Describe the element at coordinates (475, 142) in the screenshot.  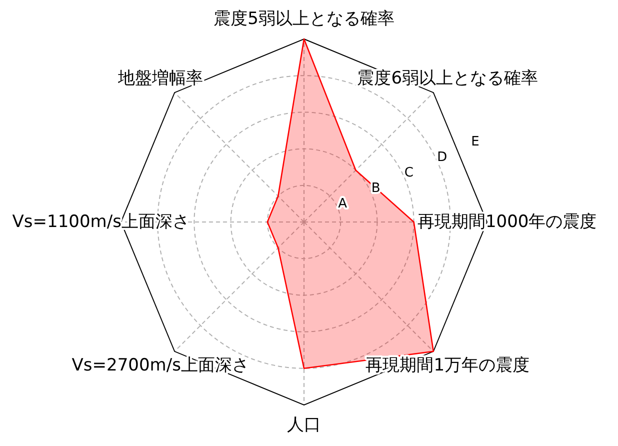
I see `y-tick-label: E` at that location.